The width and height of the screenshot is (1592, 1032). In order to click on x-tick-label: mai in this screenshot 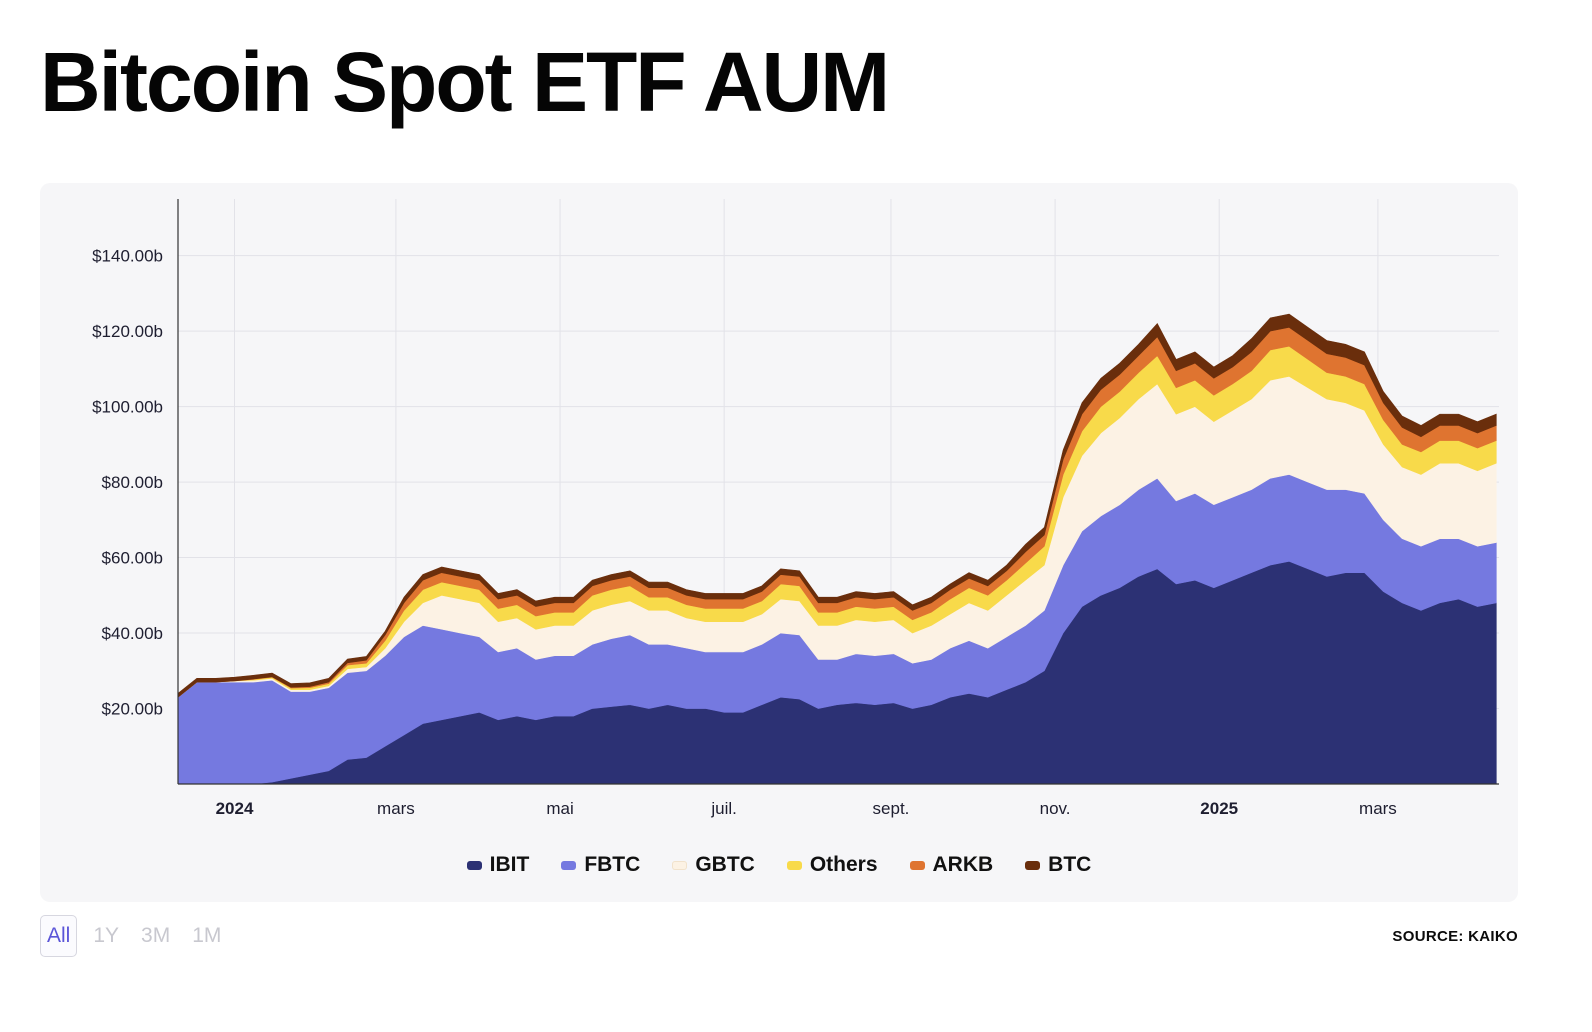, I will do `click(559, 808)`.